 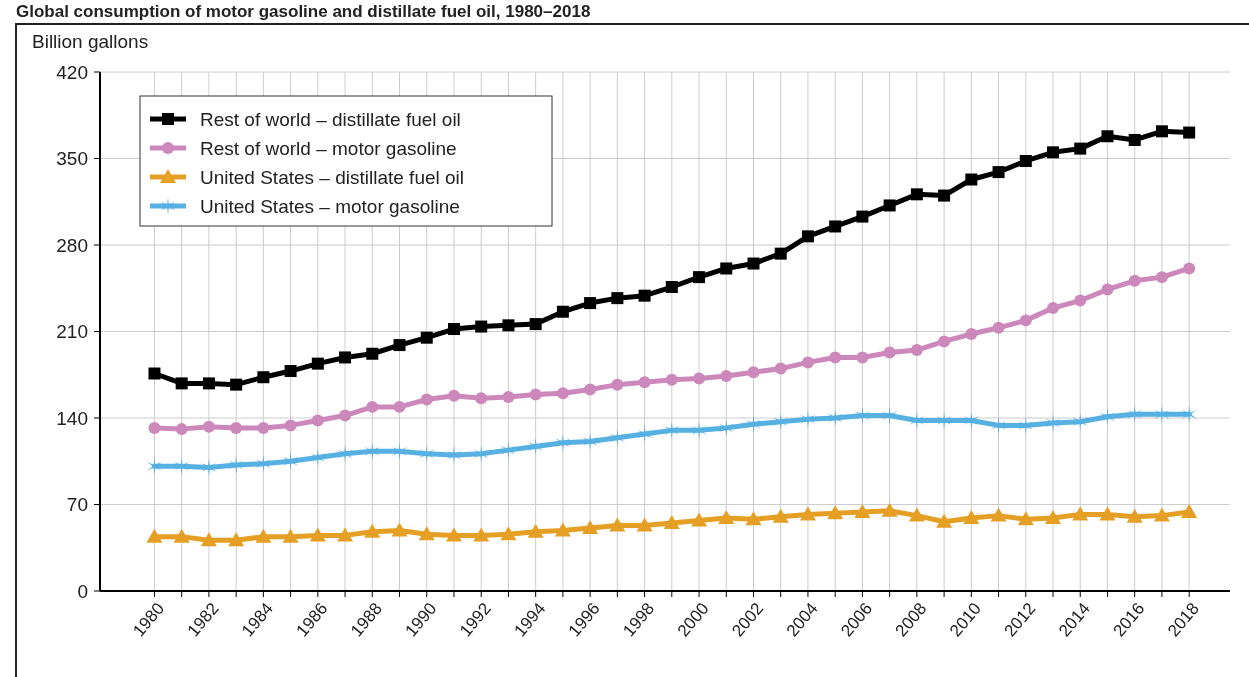 I want to click on legend-label: Rest of world – motor gasoline, so click(x=328, y=148).